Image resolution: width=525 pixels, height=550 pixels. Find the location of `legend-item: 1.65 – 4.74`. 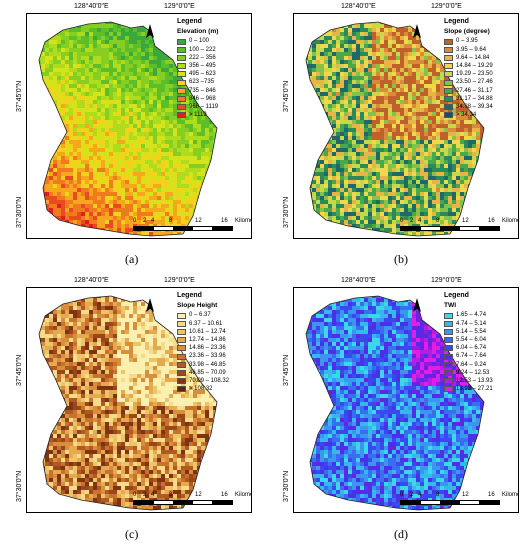

legend-item: 1.65 – 4.74 is located at coordinates (468, 315).